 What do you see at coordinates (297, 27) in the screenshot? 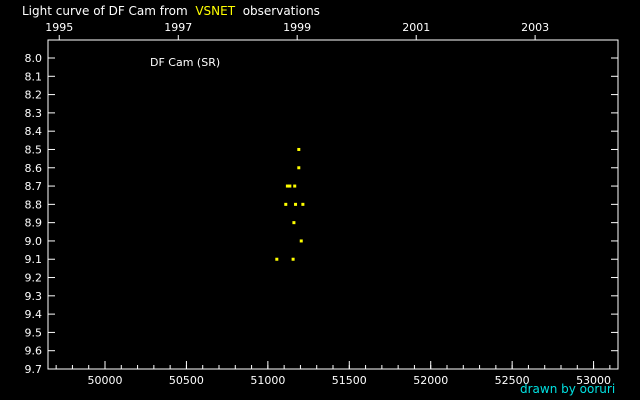
I see `top-year-label: 1999` at bounding box center [297, 27].